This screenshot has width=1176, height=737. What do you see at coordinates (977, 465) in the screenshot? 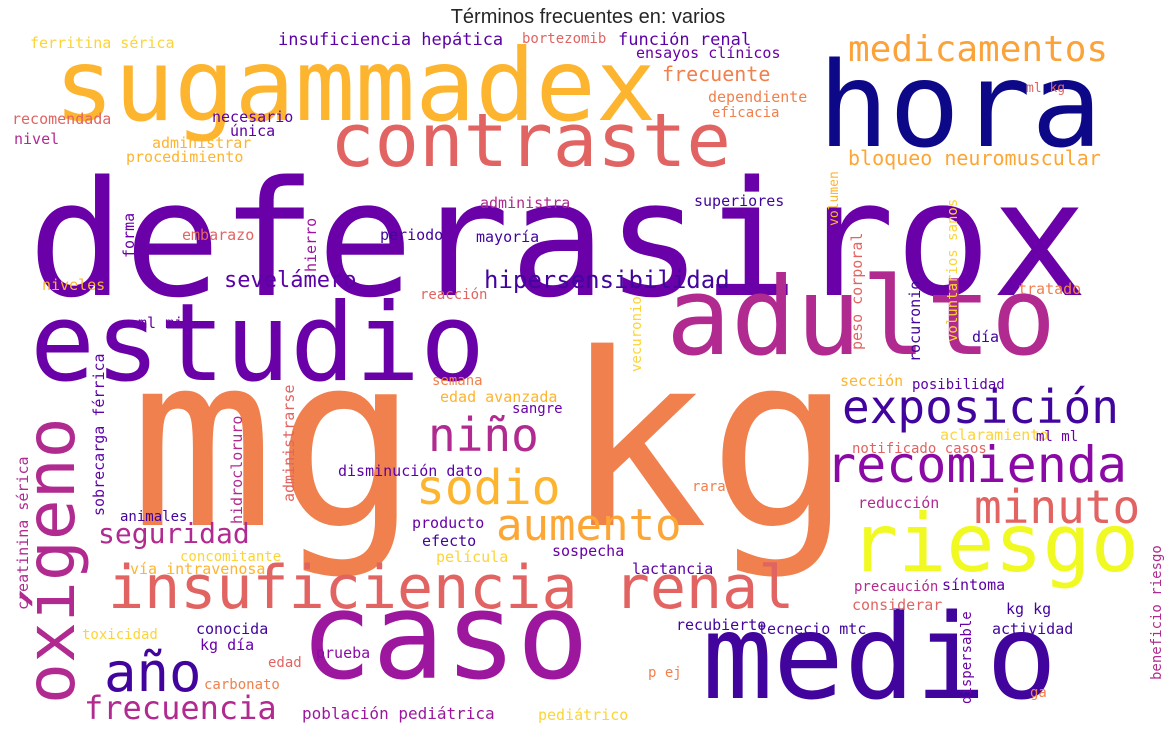
I see `cloud-word: recomienda` at bounding box center [977, 465].